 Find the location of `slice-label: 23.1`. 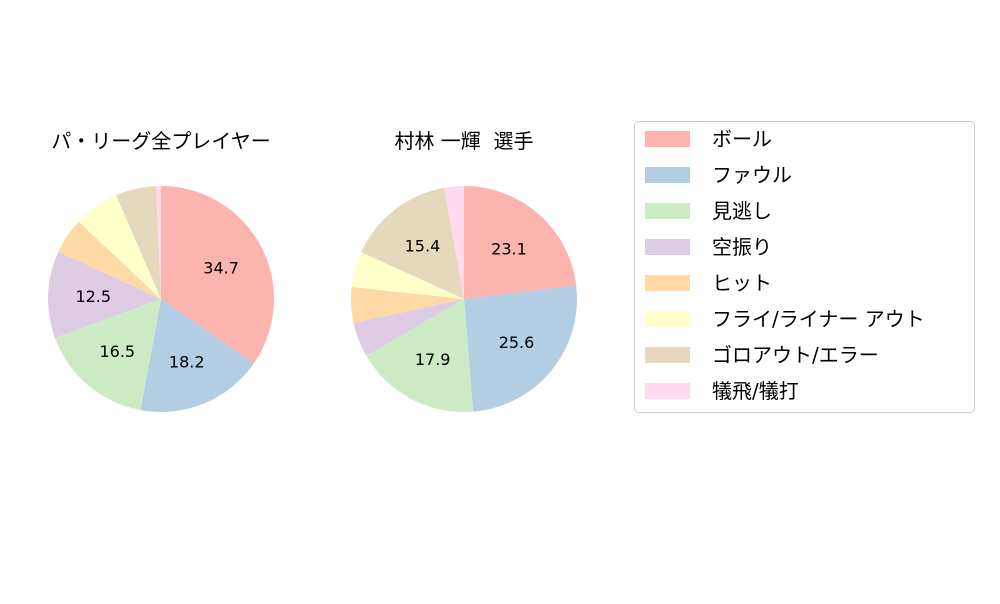

slice-label: 23.1 is located at coordinates (509, 248).